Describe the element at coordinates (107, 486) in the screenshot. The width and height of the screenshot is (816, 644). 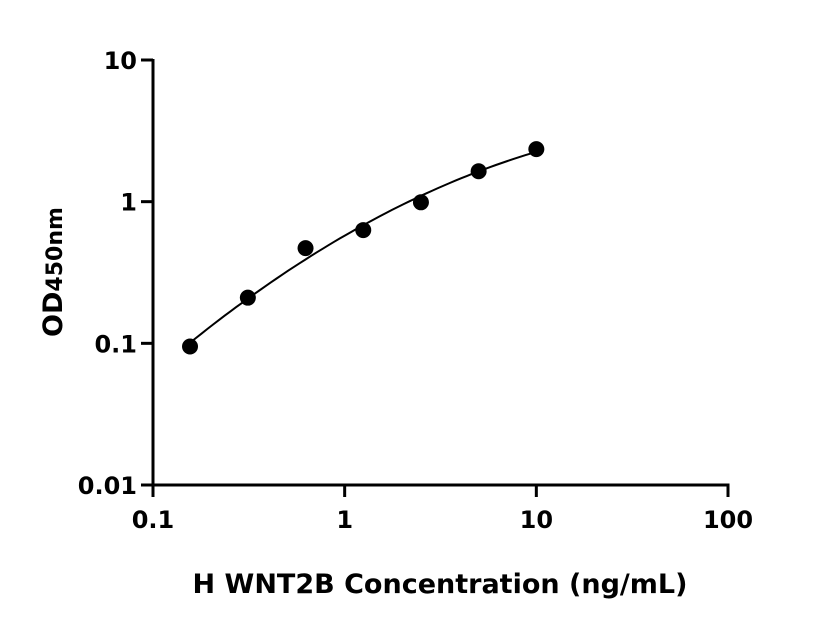
I see `y-tick-label: 0.01` at that location.